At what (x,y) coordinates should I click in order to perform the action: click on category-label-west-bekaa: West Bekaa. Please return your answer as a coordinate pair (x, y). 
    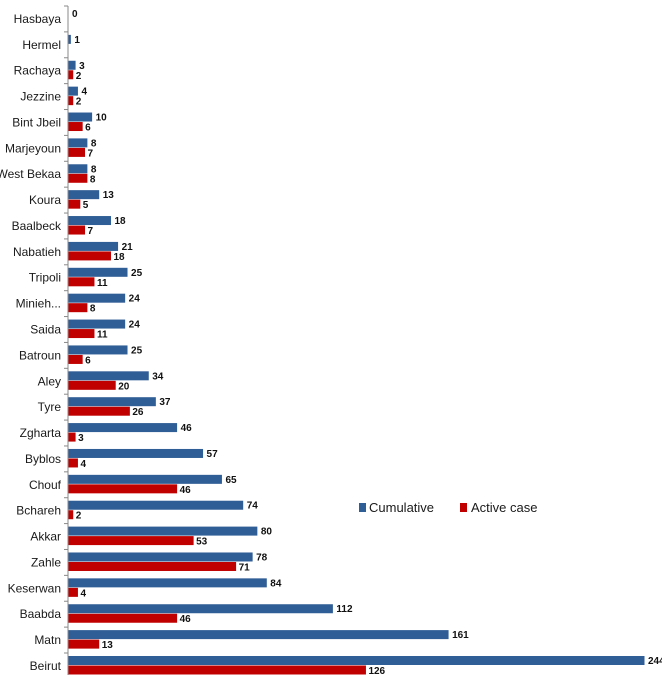
    Looking at the image, I should click on (30, 174).